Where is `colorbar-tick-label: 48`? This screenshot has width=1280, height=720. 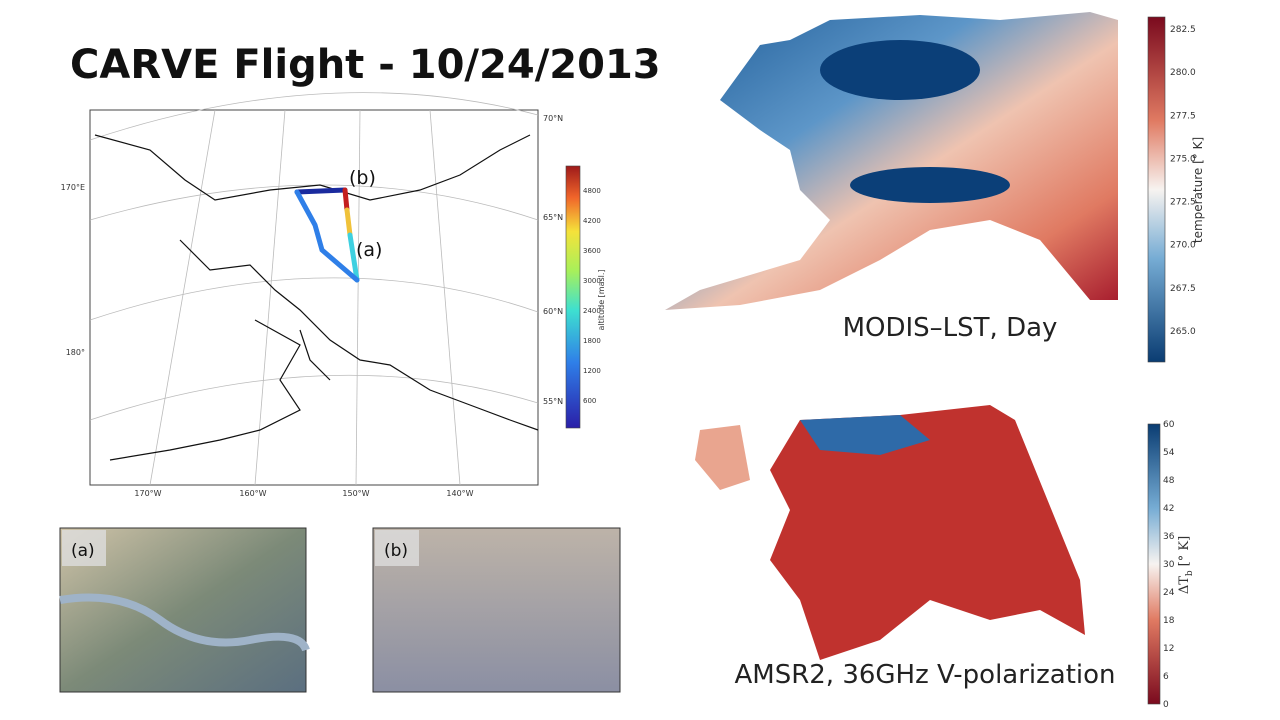
colorbar-tick-label: 48 is located at coordinates (1169, 481).